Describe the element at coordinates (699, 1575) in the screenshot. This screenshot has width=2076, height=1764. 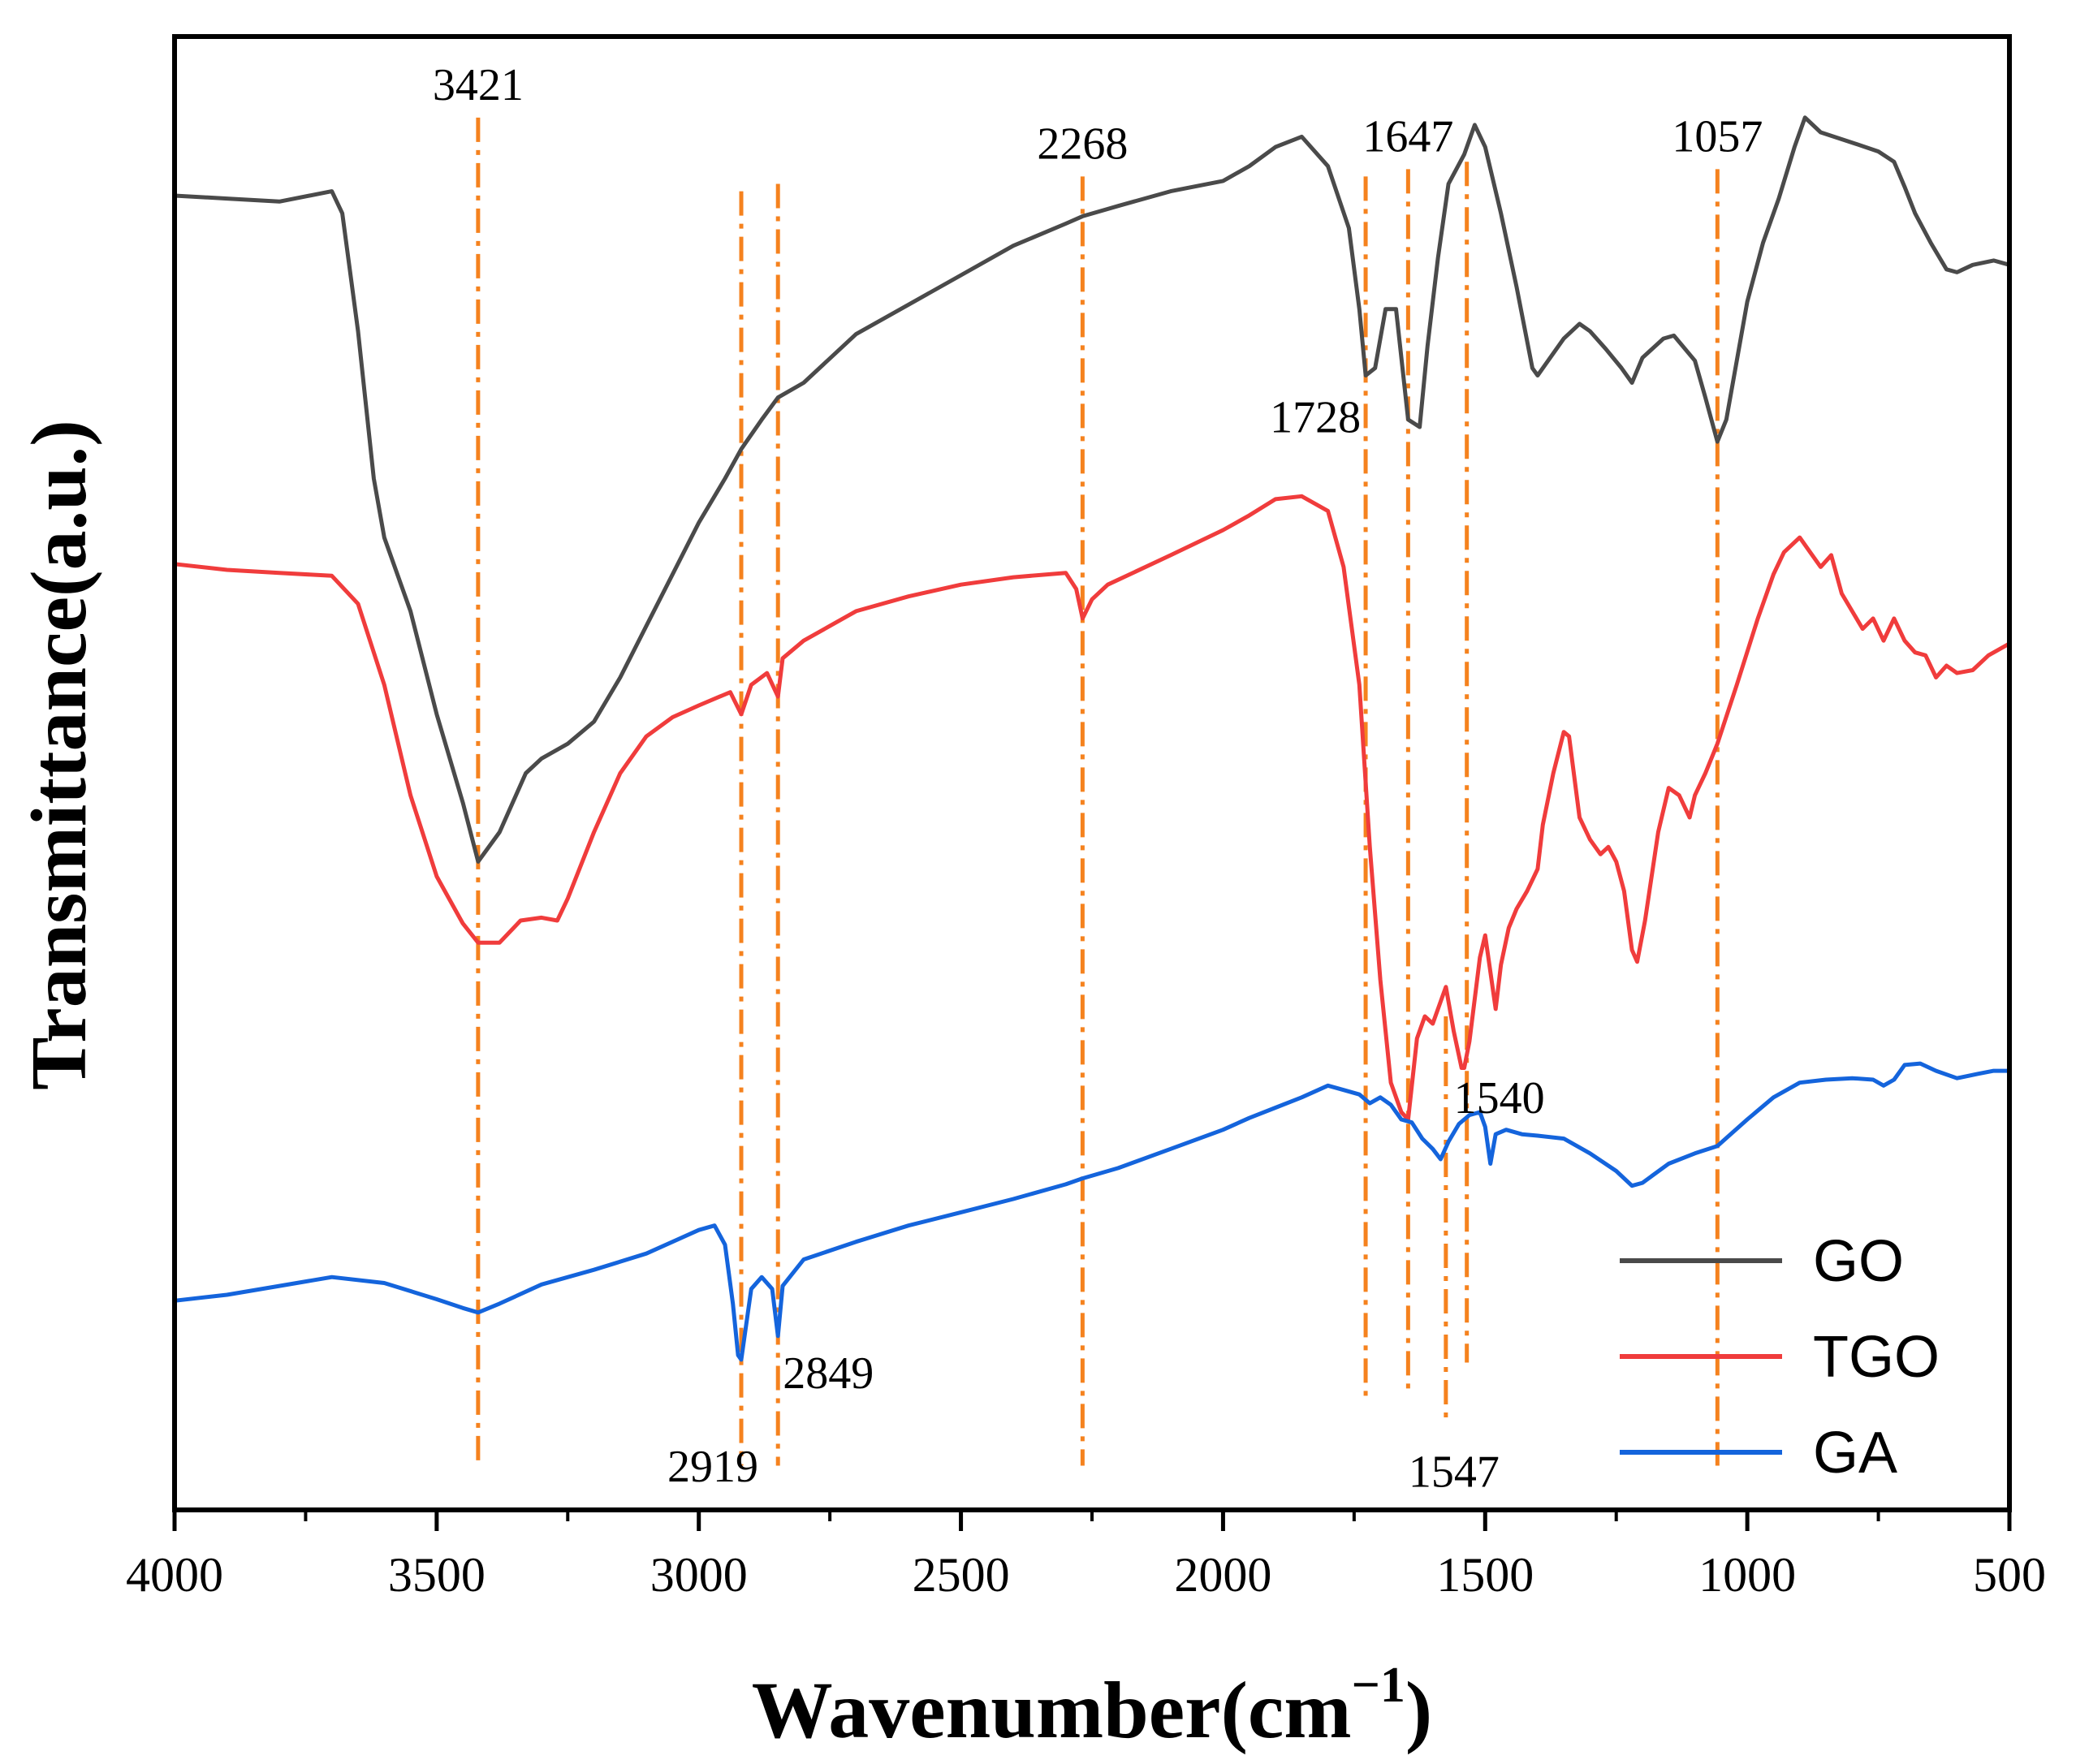
I see `x-tick-label: 3000` at that location.